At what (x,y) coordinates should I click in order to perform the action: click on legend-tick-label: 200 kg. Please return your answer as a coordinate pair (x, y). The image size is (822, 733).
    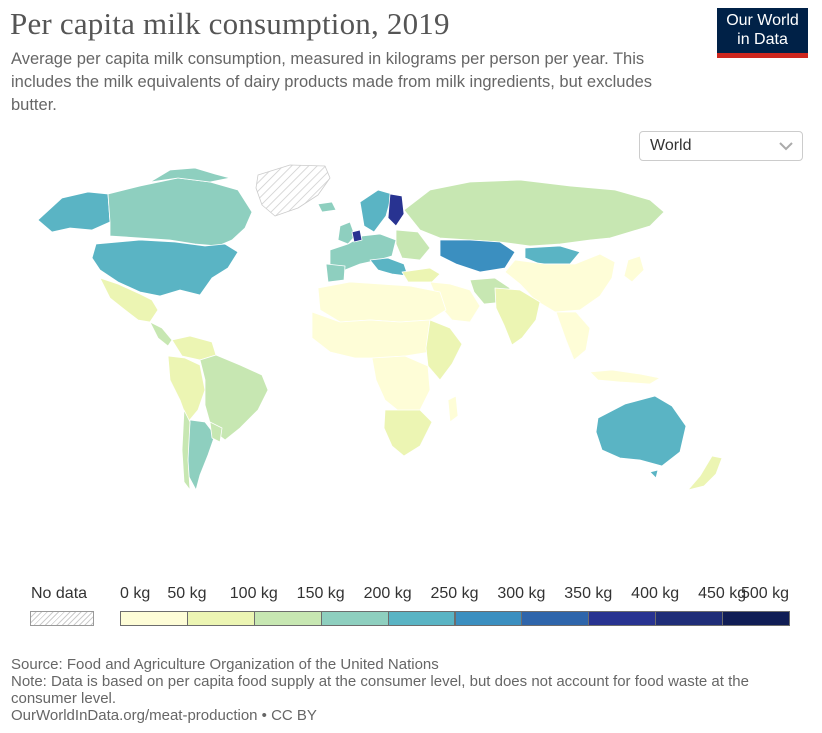
    Looking at the image, I should click on (387, 593).